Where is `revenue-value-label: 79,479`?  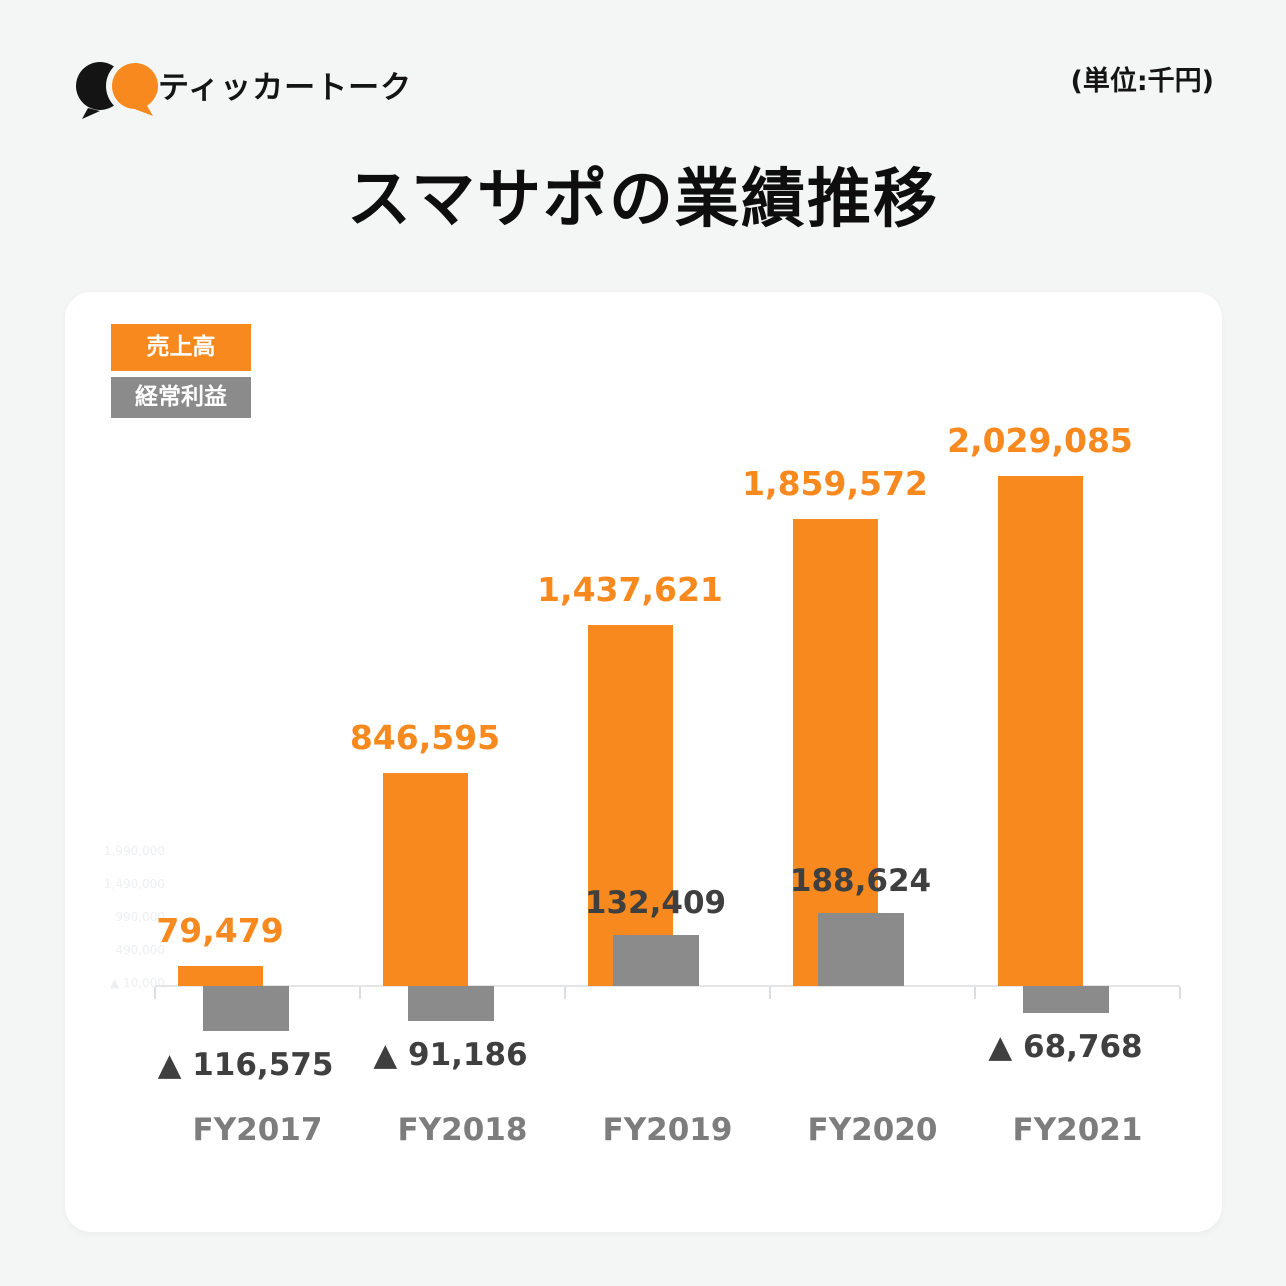
revenue-value-label: 79,479 is located at coordinates (220, 930).